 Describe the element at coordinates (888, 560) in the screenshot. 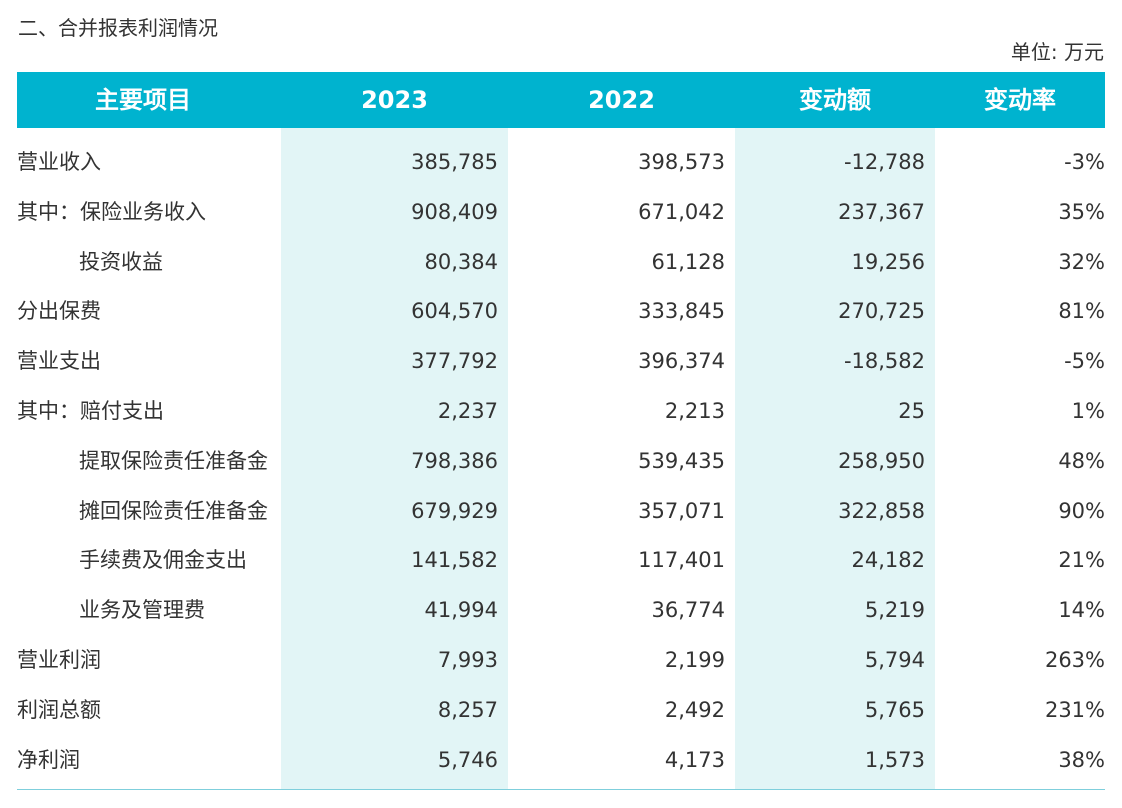

I see `value-change: 24,182` at that location.